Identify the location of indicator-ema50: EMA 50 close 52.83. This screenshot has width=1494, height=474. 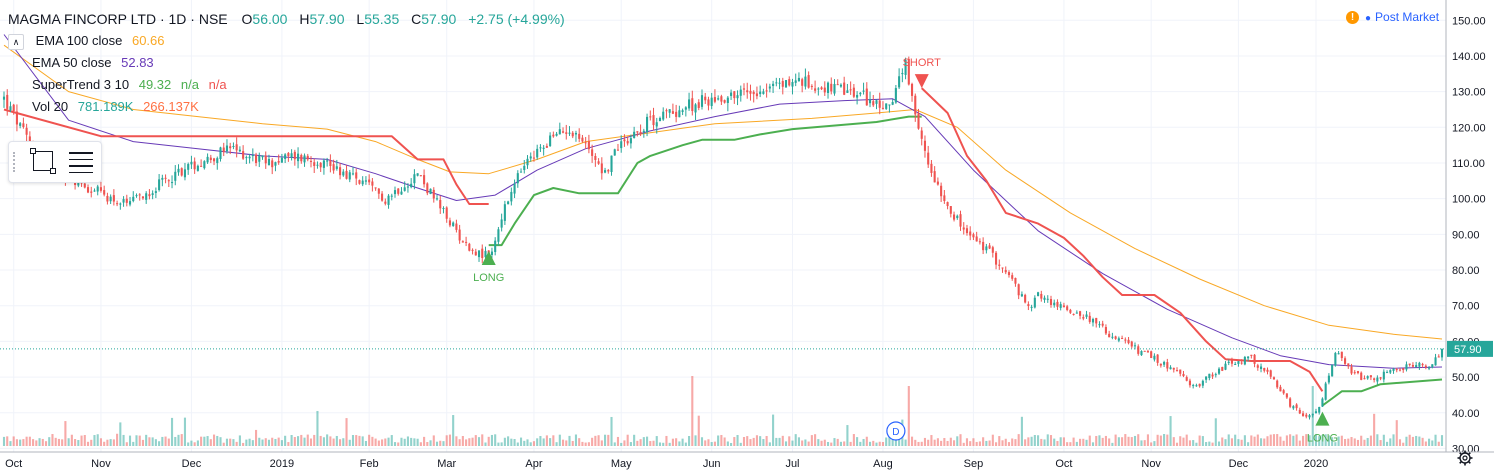
(290, 63).